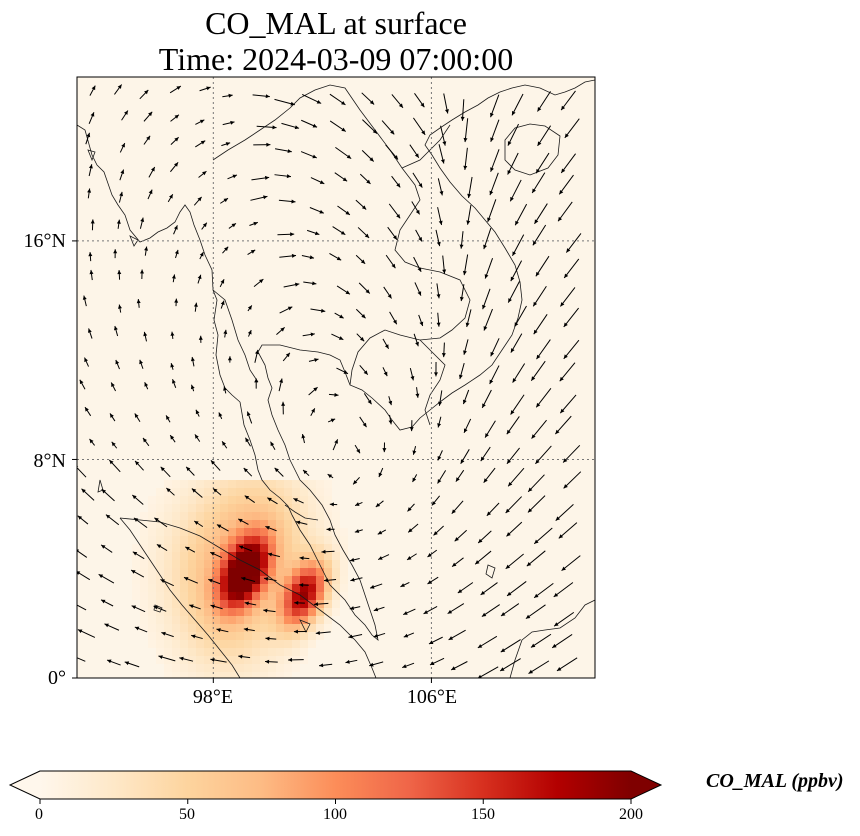 This screenshot has width=860, height=836. Describe the element at coordinates (336, 23) in the screenshot. I see `map-title: CO_MAL at surface` at that location.